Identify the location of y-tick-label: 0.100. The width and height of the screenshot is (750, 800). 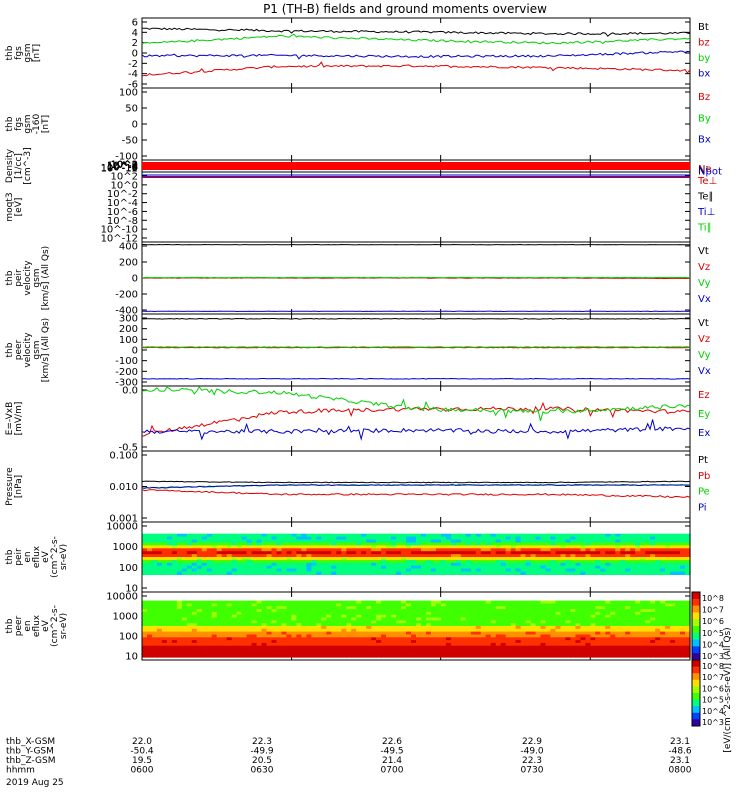
(123, 456).